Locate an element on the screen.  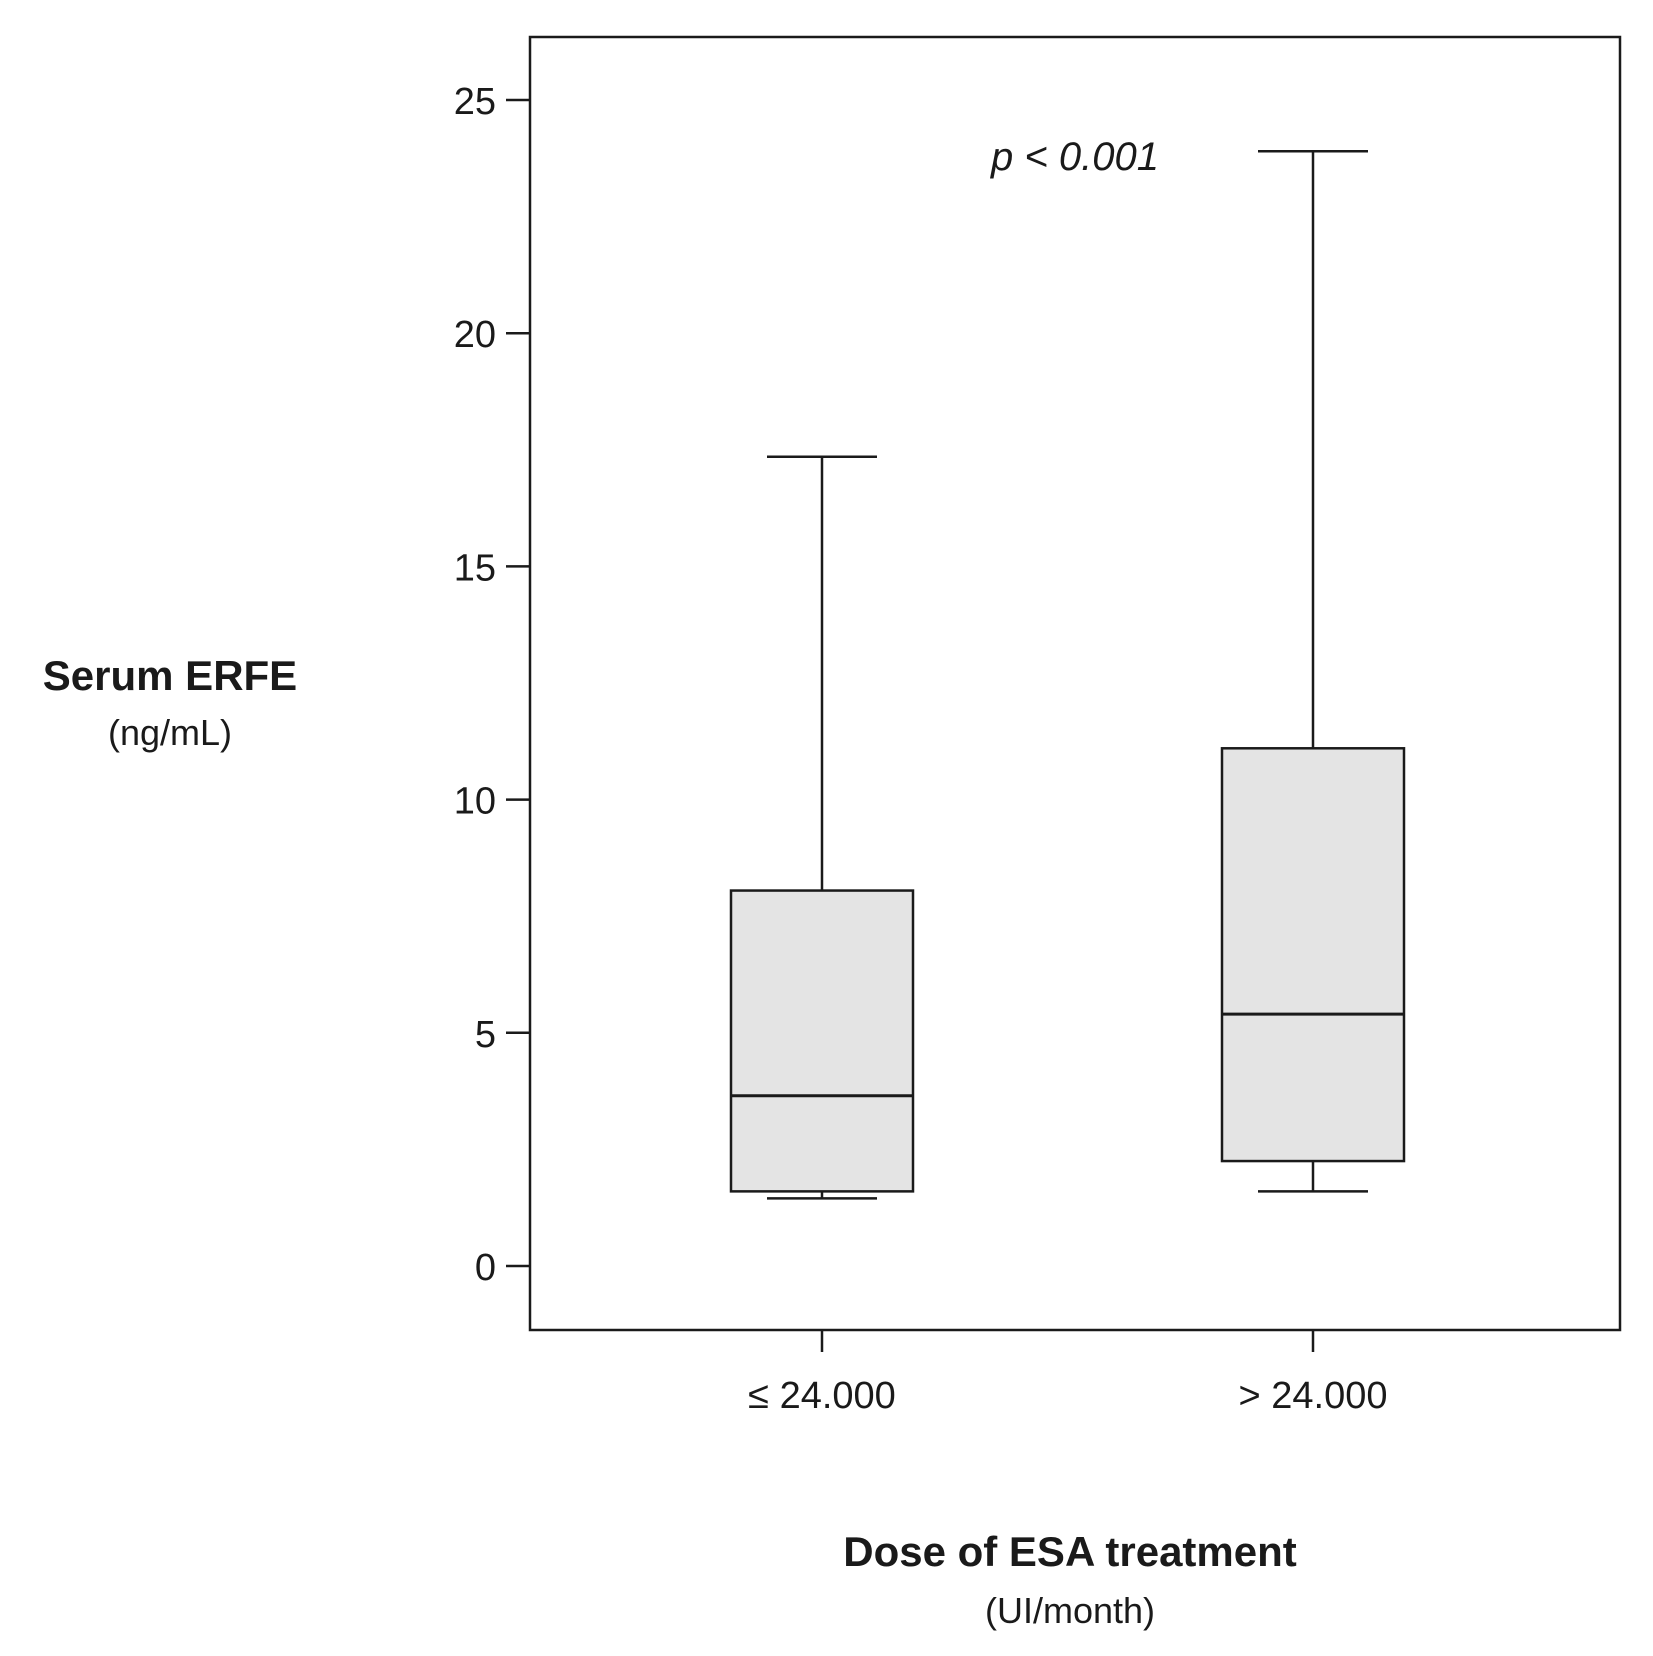
y-tick-label: 25 is located at coordinates (475, 102).